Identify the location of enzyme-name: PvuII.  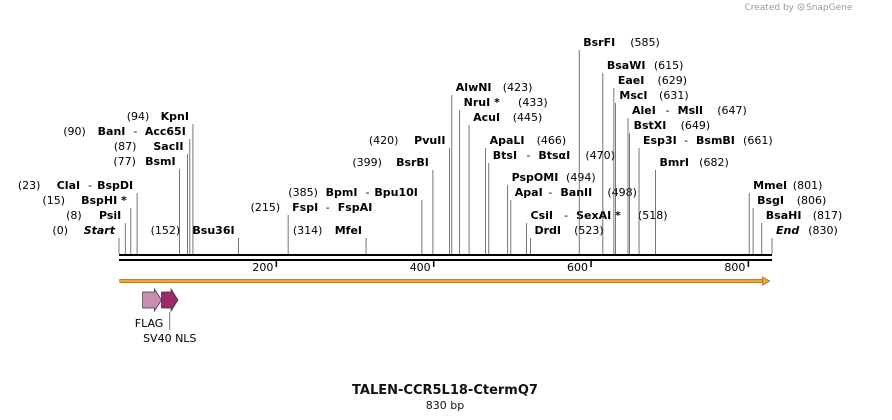
(429, 140).